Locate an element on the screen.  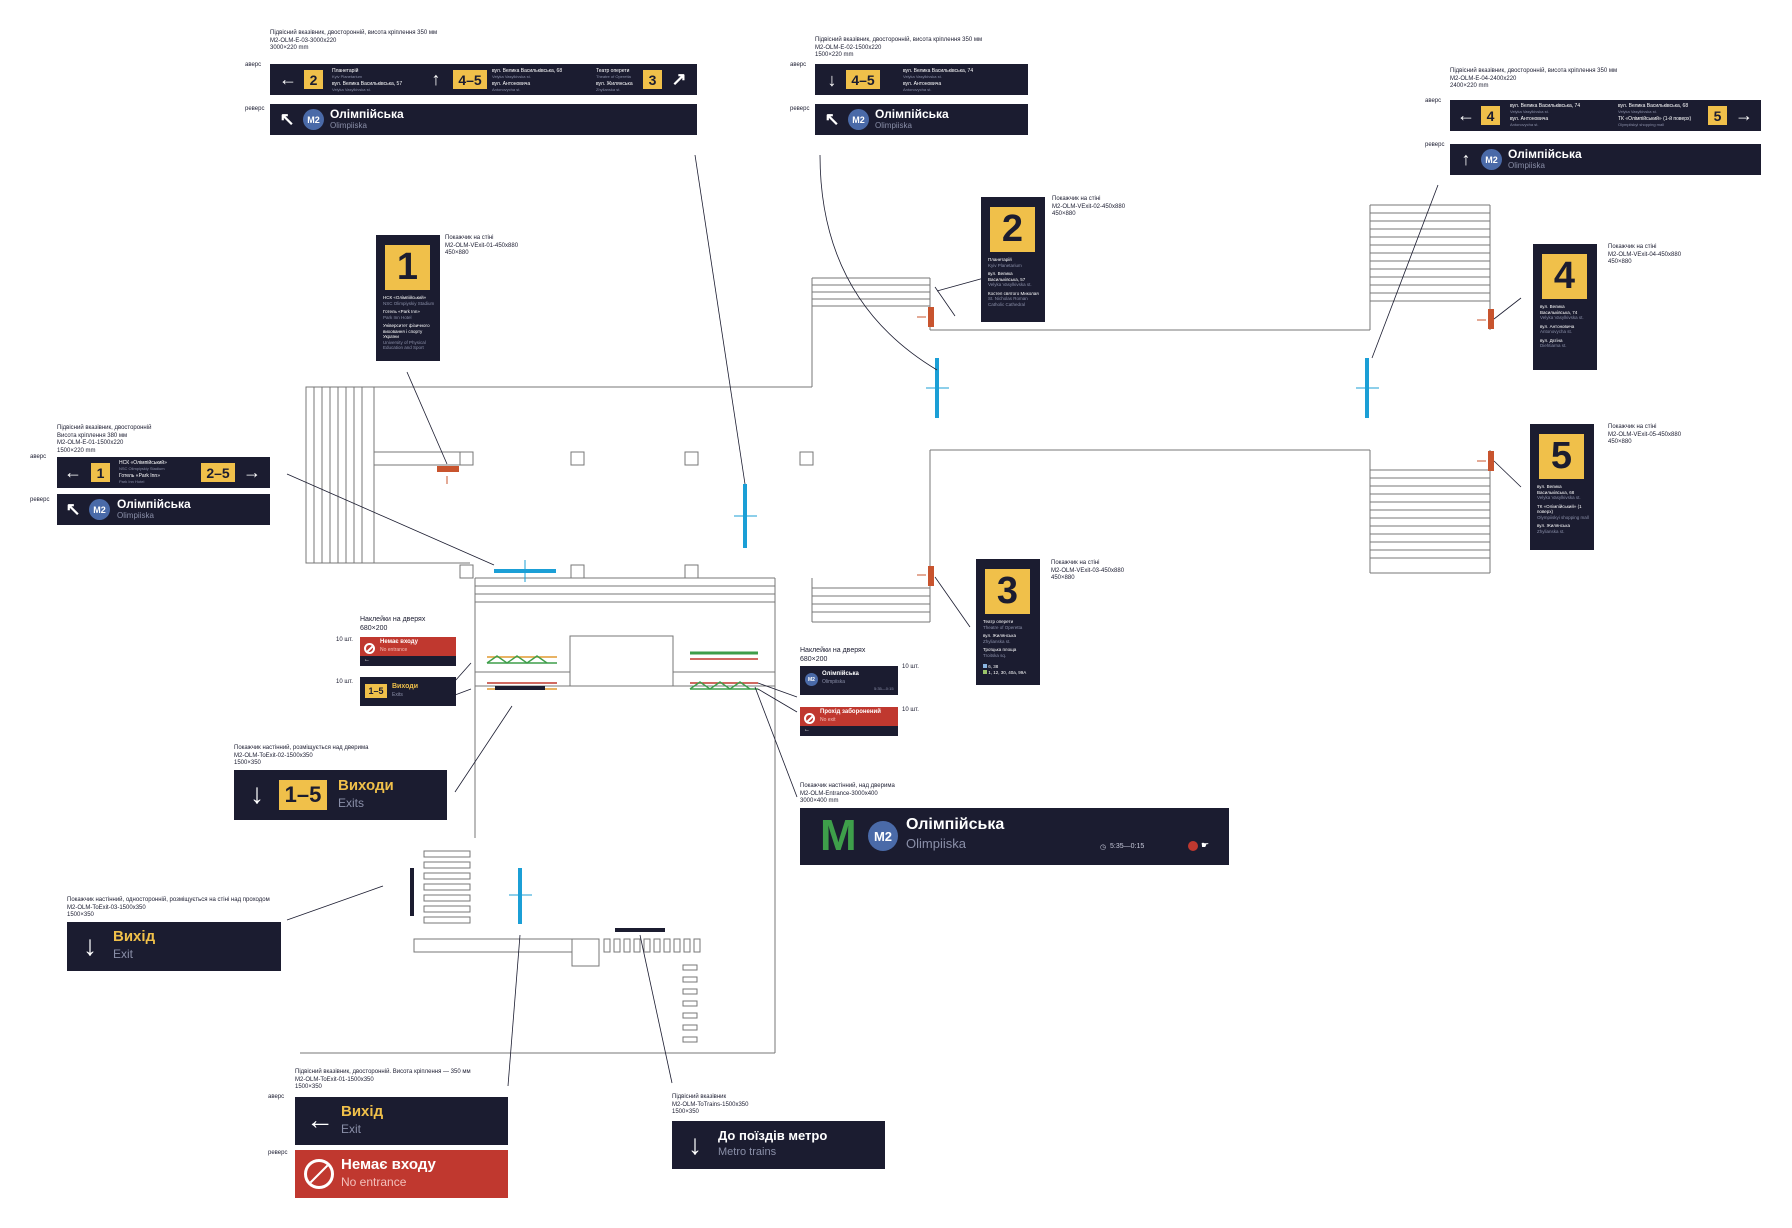
metro-logo-icon: M is located at coordinates (838, 835).